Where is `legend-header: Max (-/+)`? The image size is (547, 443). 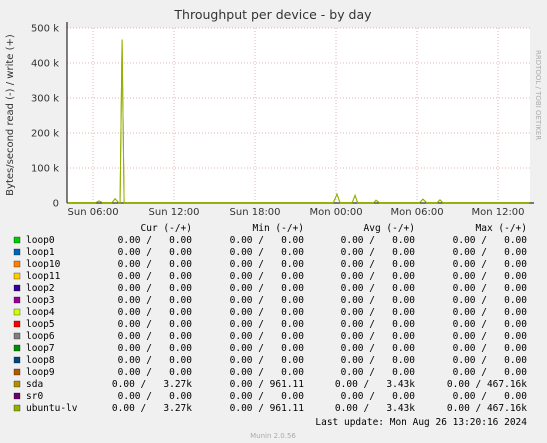 legend-header: Max (-/+) is located at coordinates (501, 228).